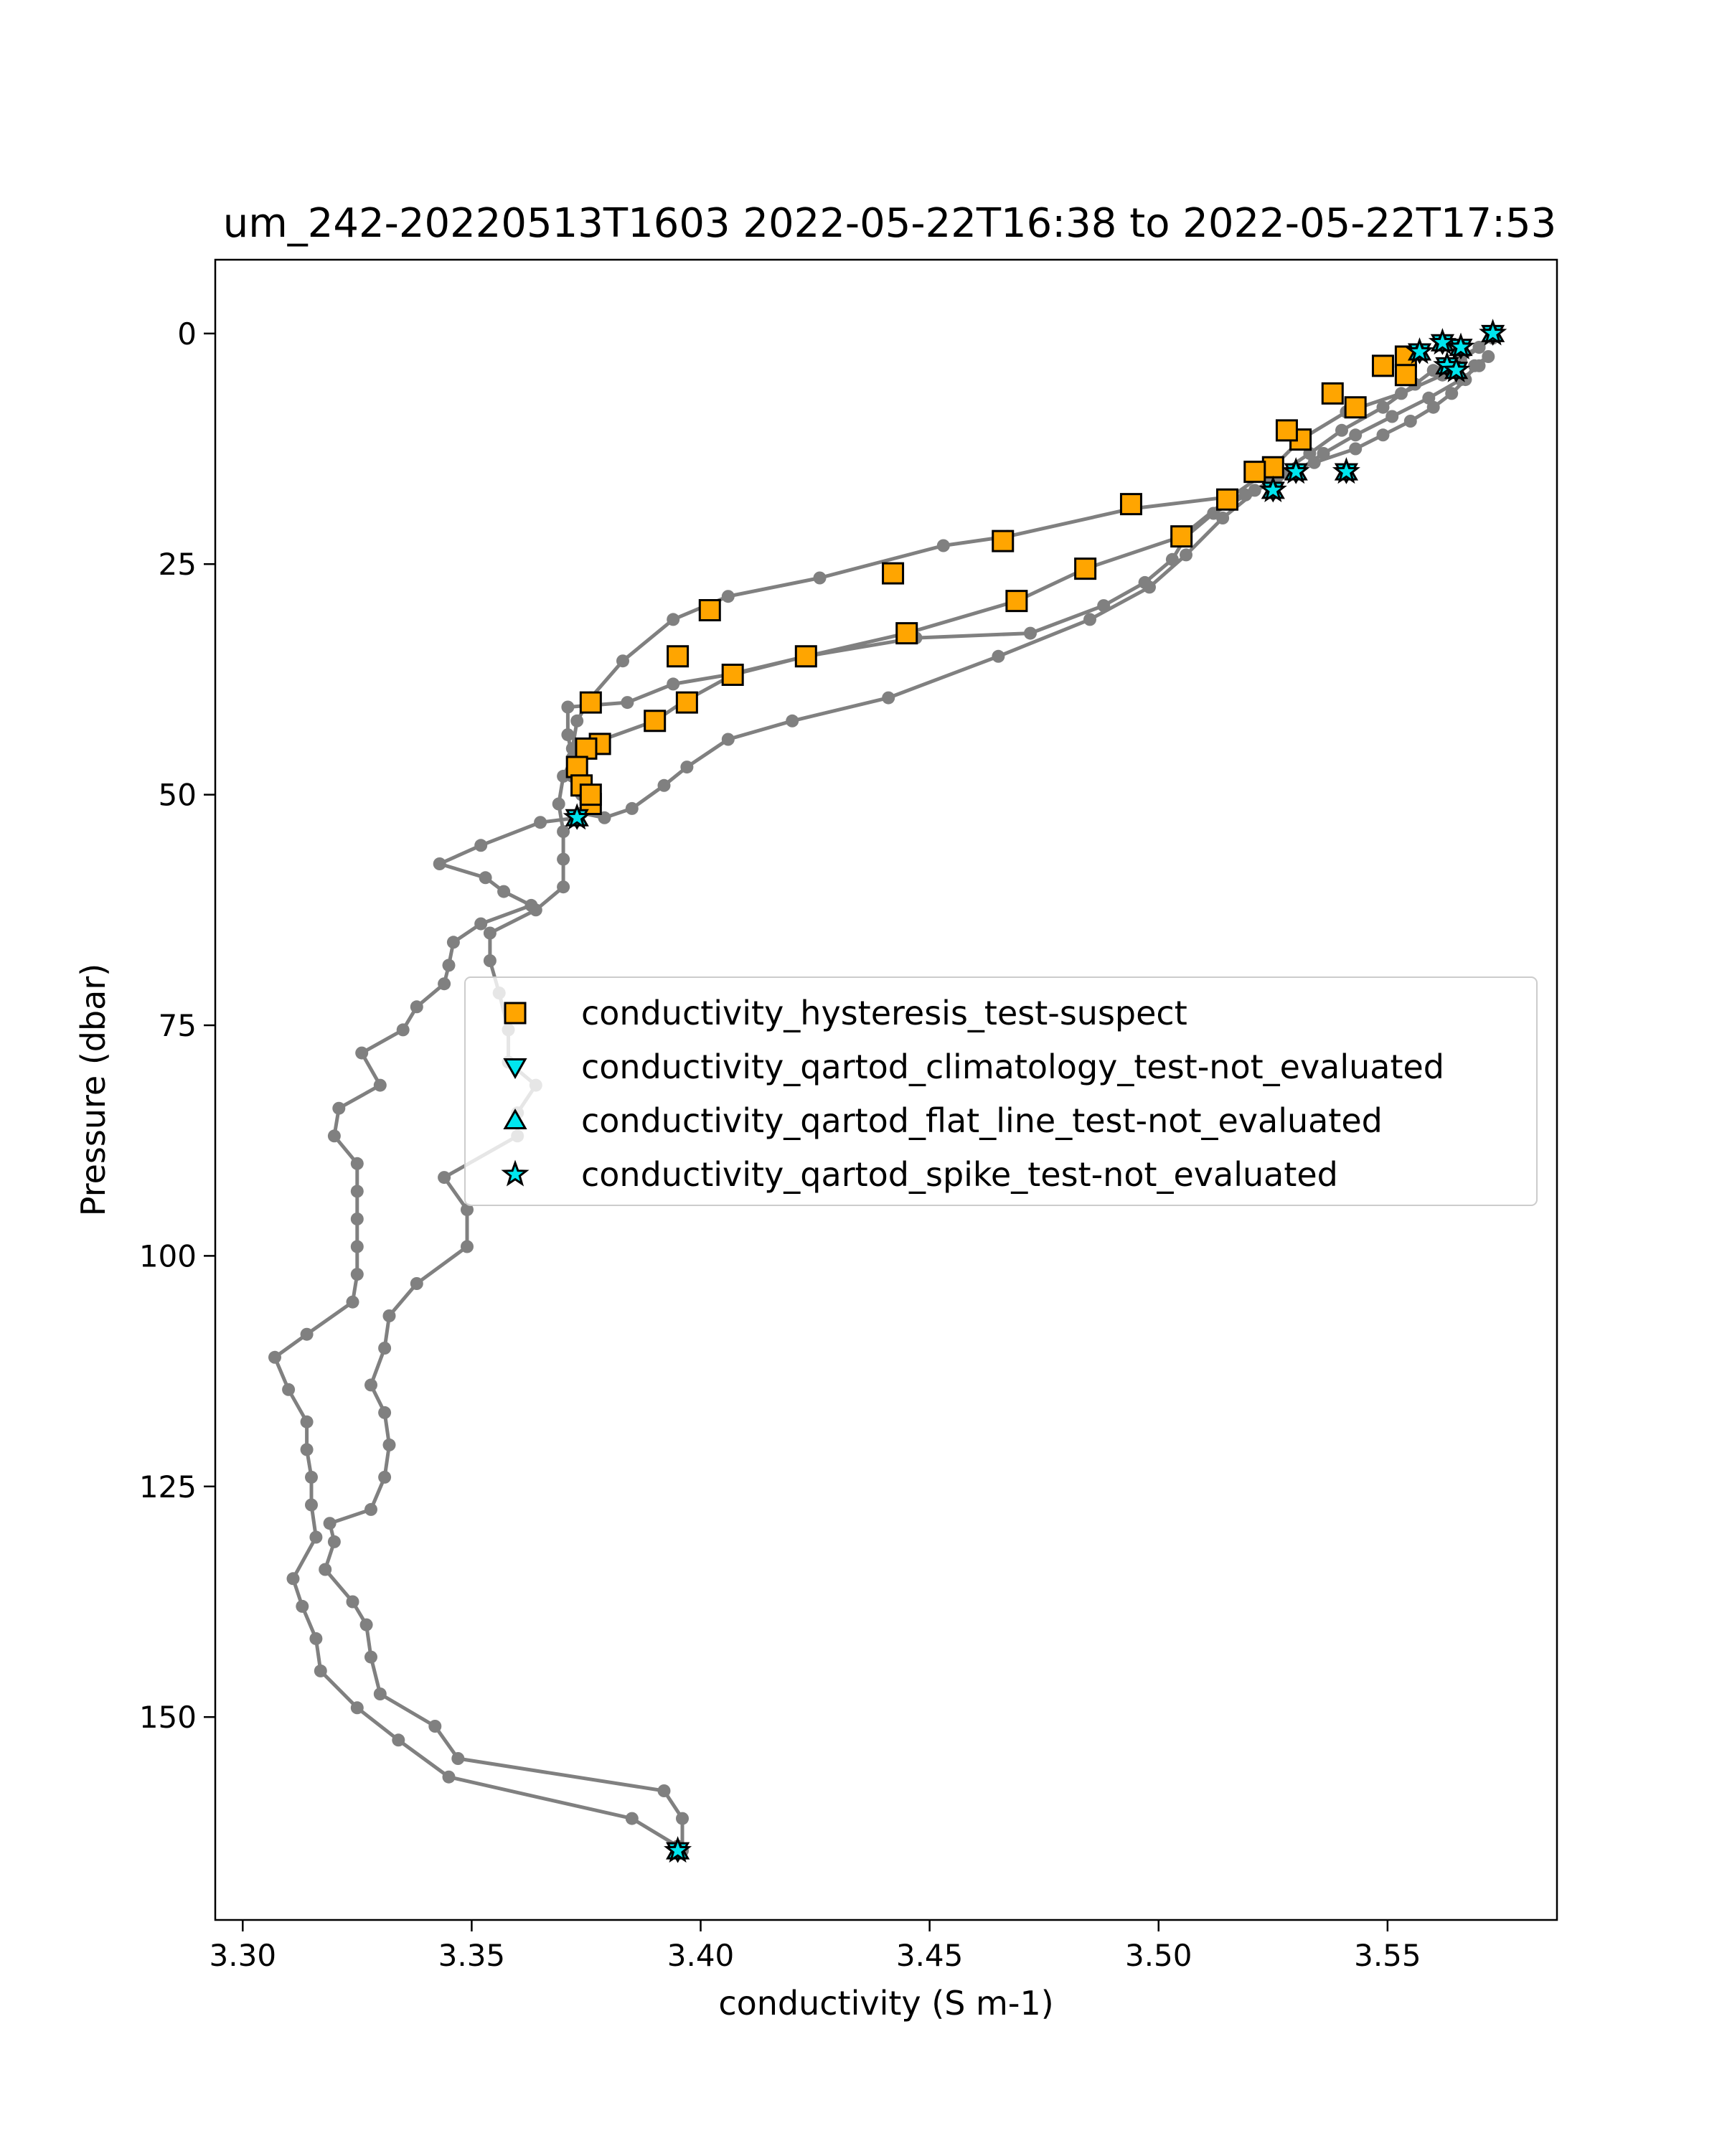 This screenshot has width=1722, height=2156. Describe the element at coordinates (178, 564) in the screenshot. I see `y-tick-label: 25` at that location.